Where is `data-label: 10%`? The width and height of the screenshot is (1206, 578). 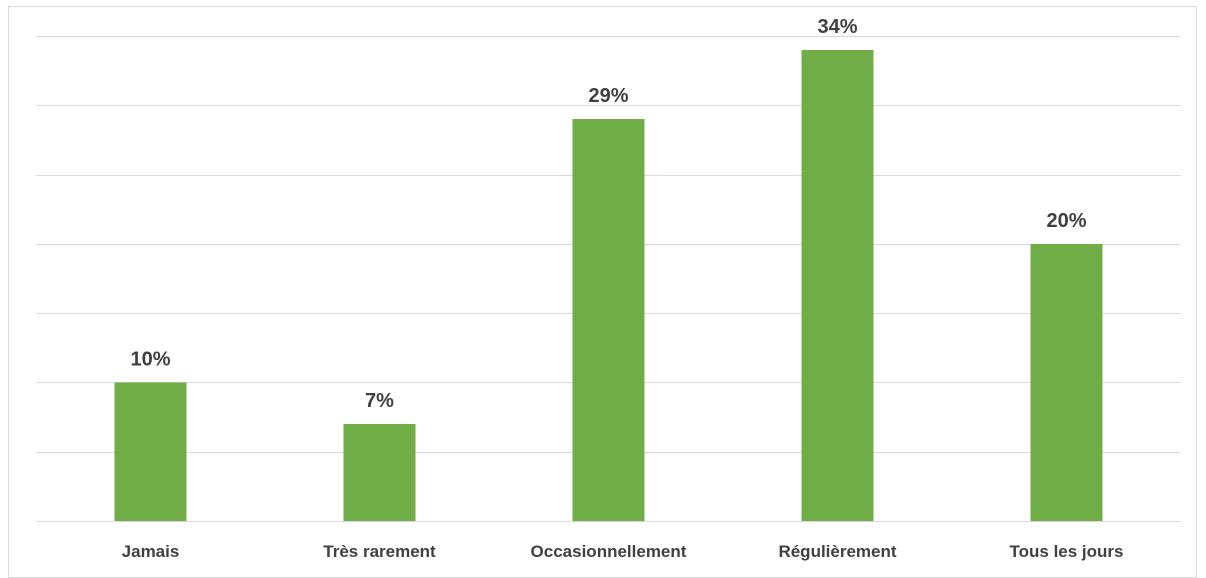
data-label: 10% is located at coordinates (150, 359).